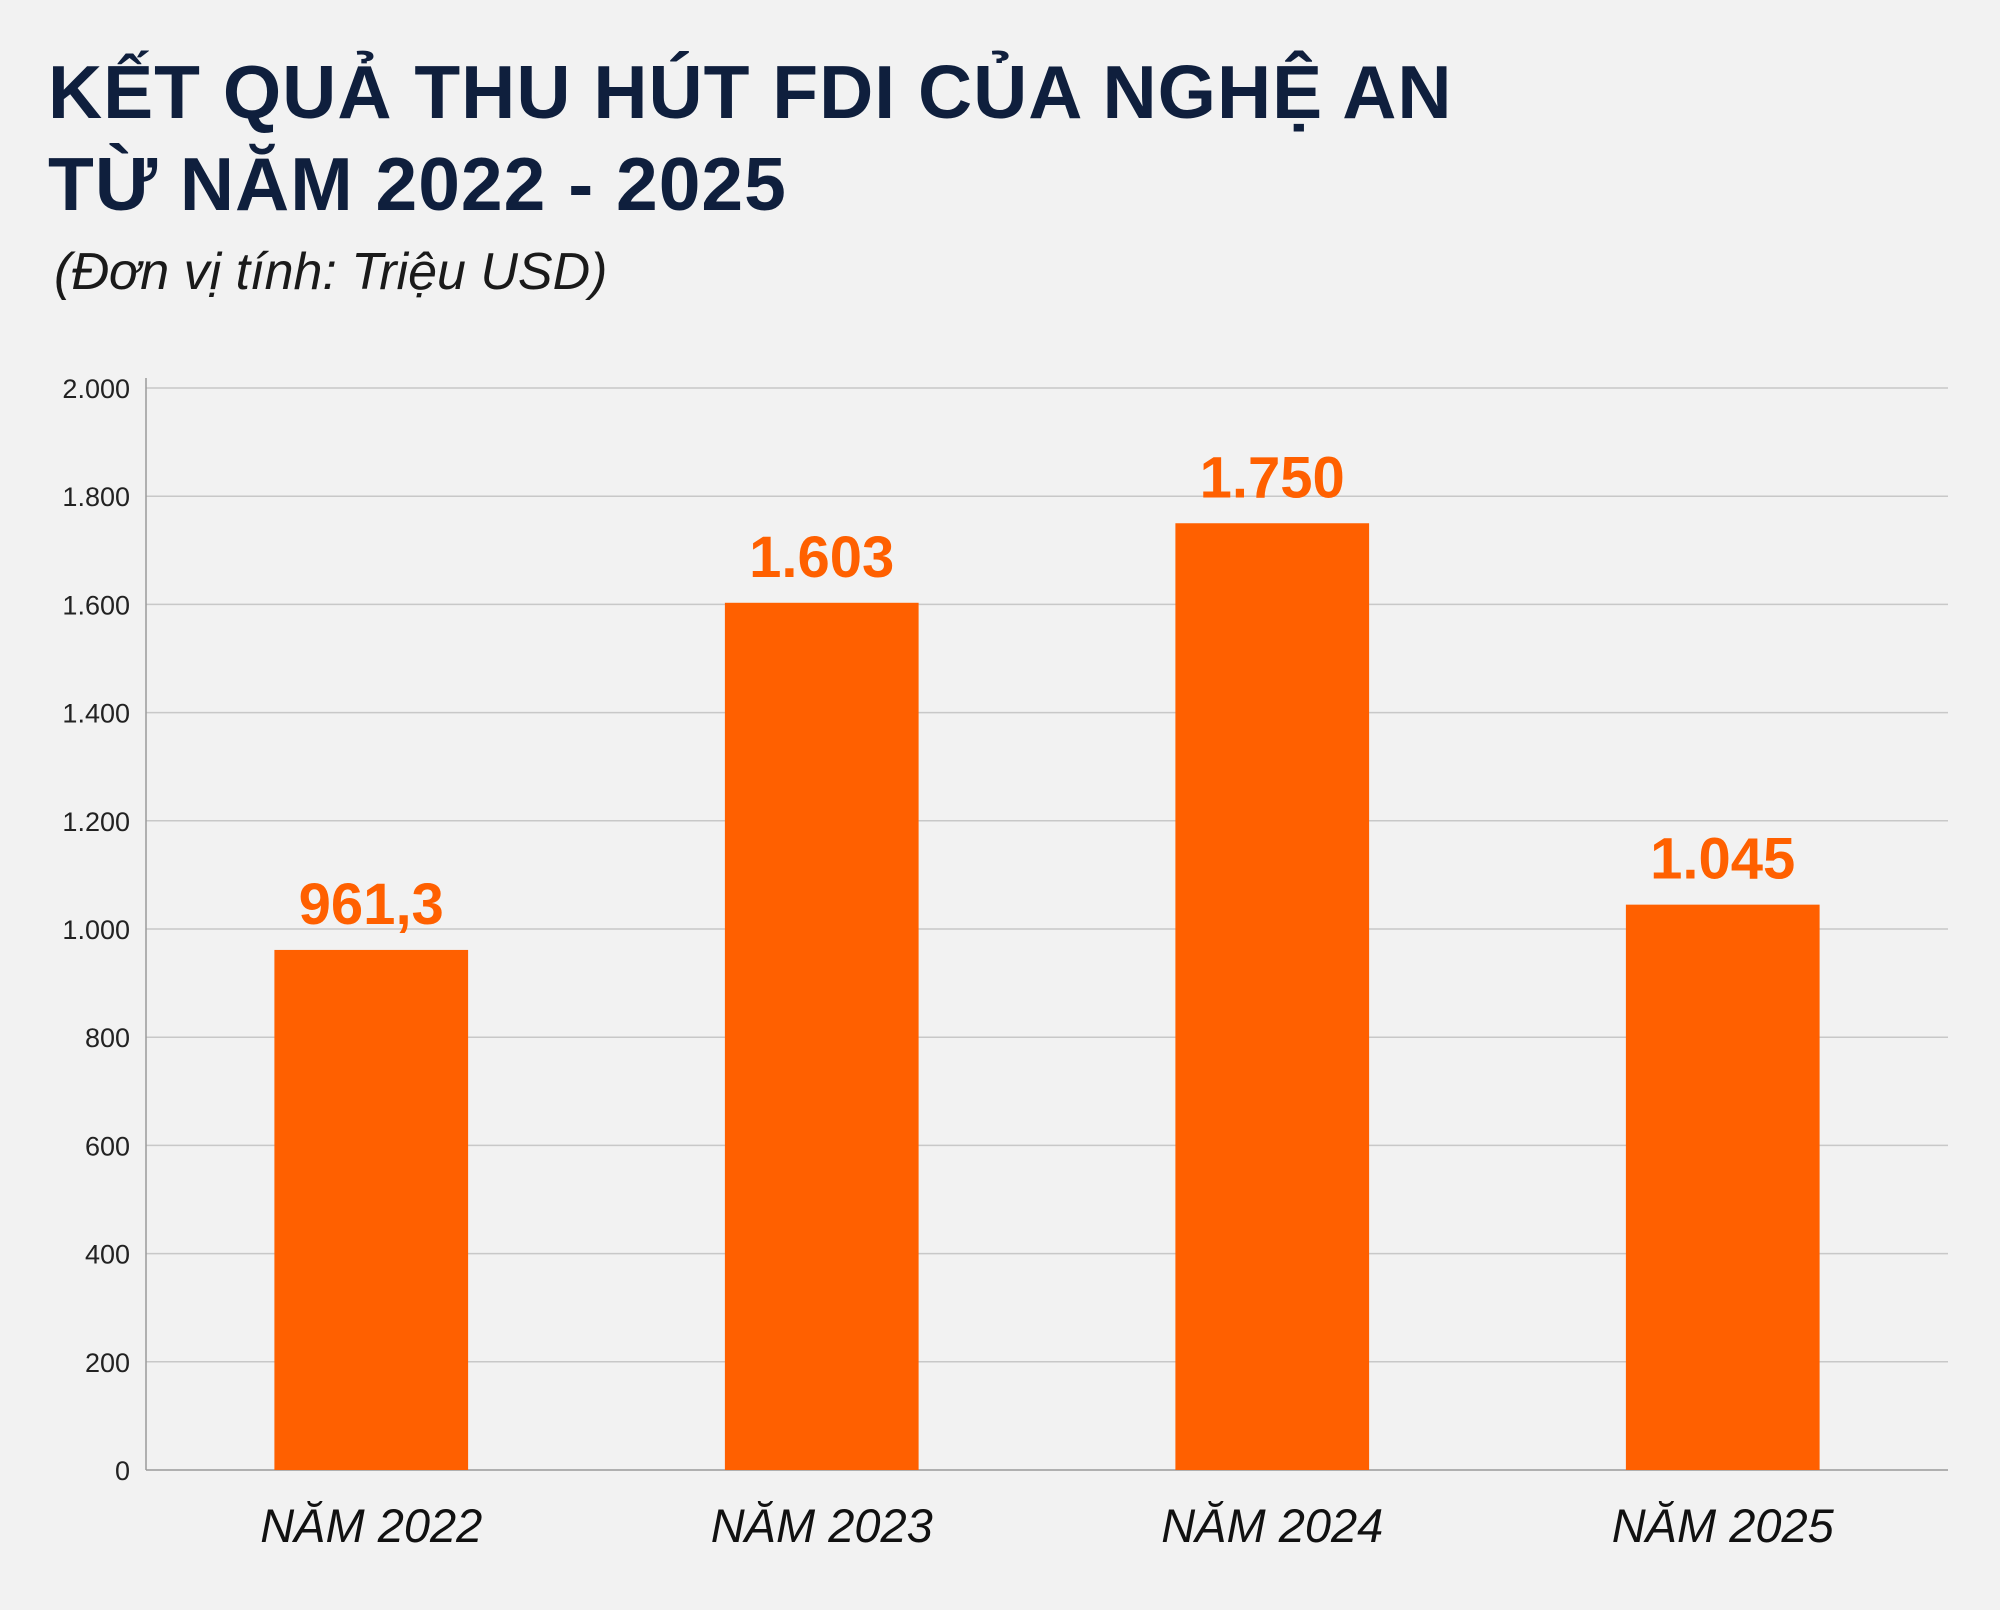 The height and width of the screenshot is (1610, 2000). I want to click on y-tick-label: 0, so click(122, 1471).